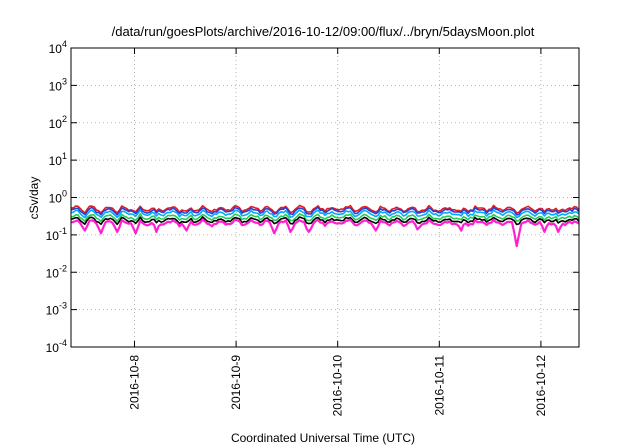 This screenshot has height=448, width=640. What do you see at coordinates (56, 234) in the screenshot?
I see `y-tick-label: 10⁻¹` at bounding box center [56, 234].